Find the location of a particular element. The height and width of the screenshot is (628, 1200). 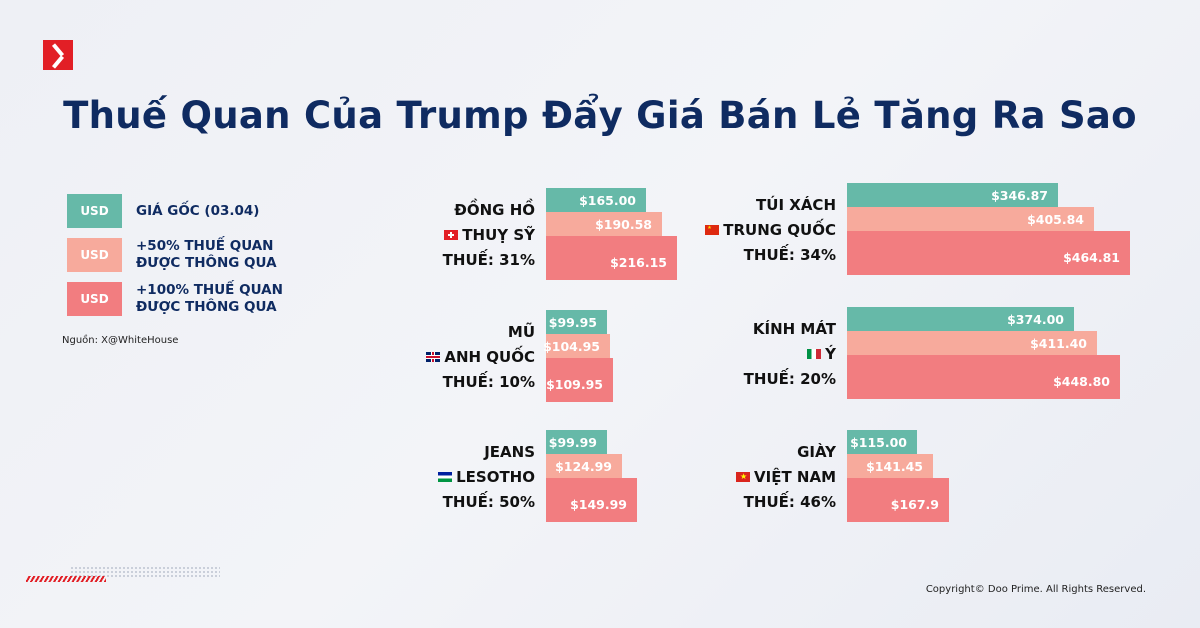

product-label: MŨ ANH QUỐC THUẾ: 10% is located at coordinates (480, 357).